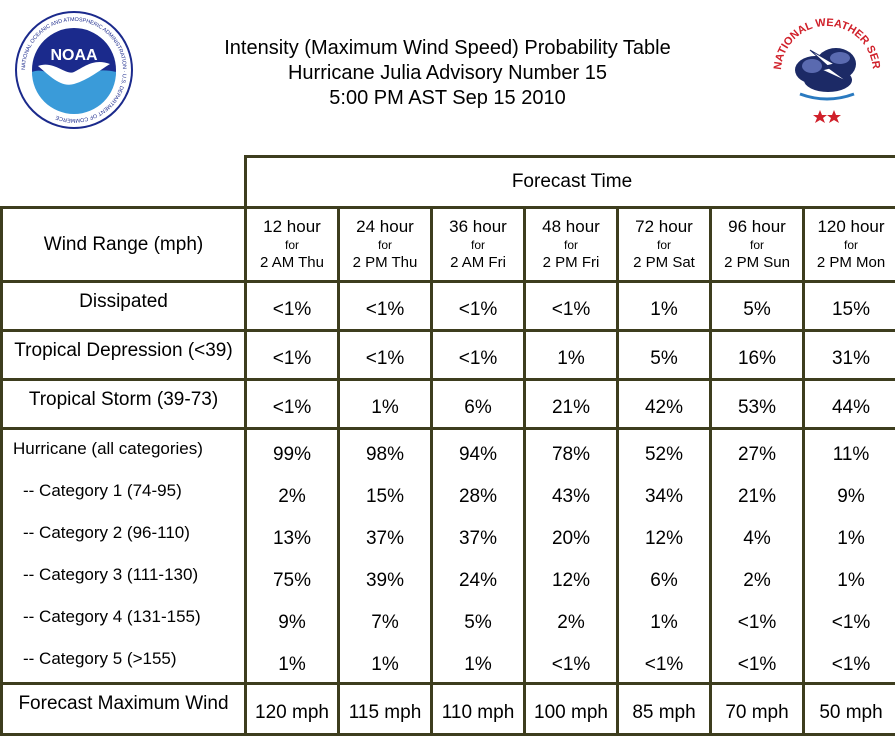 This screenshot has height=736, width=895. I want to click on table-cell: 70 mph, so click(757, 709).